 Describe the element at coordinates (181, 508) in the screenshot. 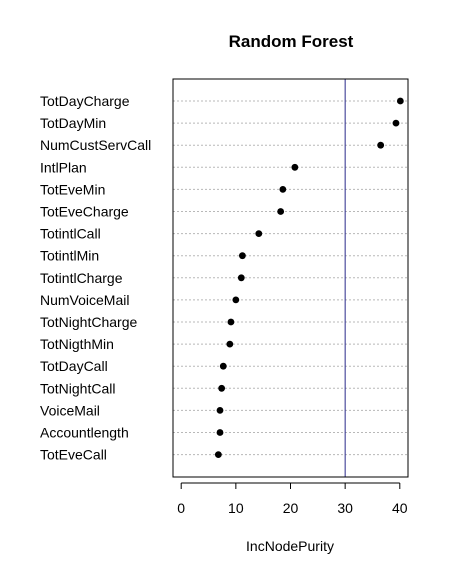

I see `x-tick-label-0: 0` at that location.